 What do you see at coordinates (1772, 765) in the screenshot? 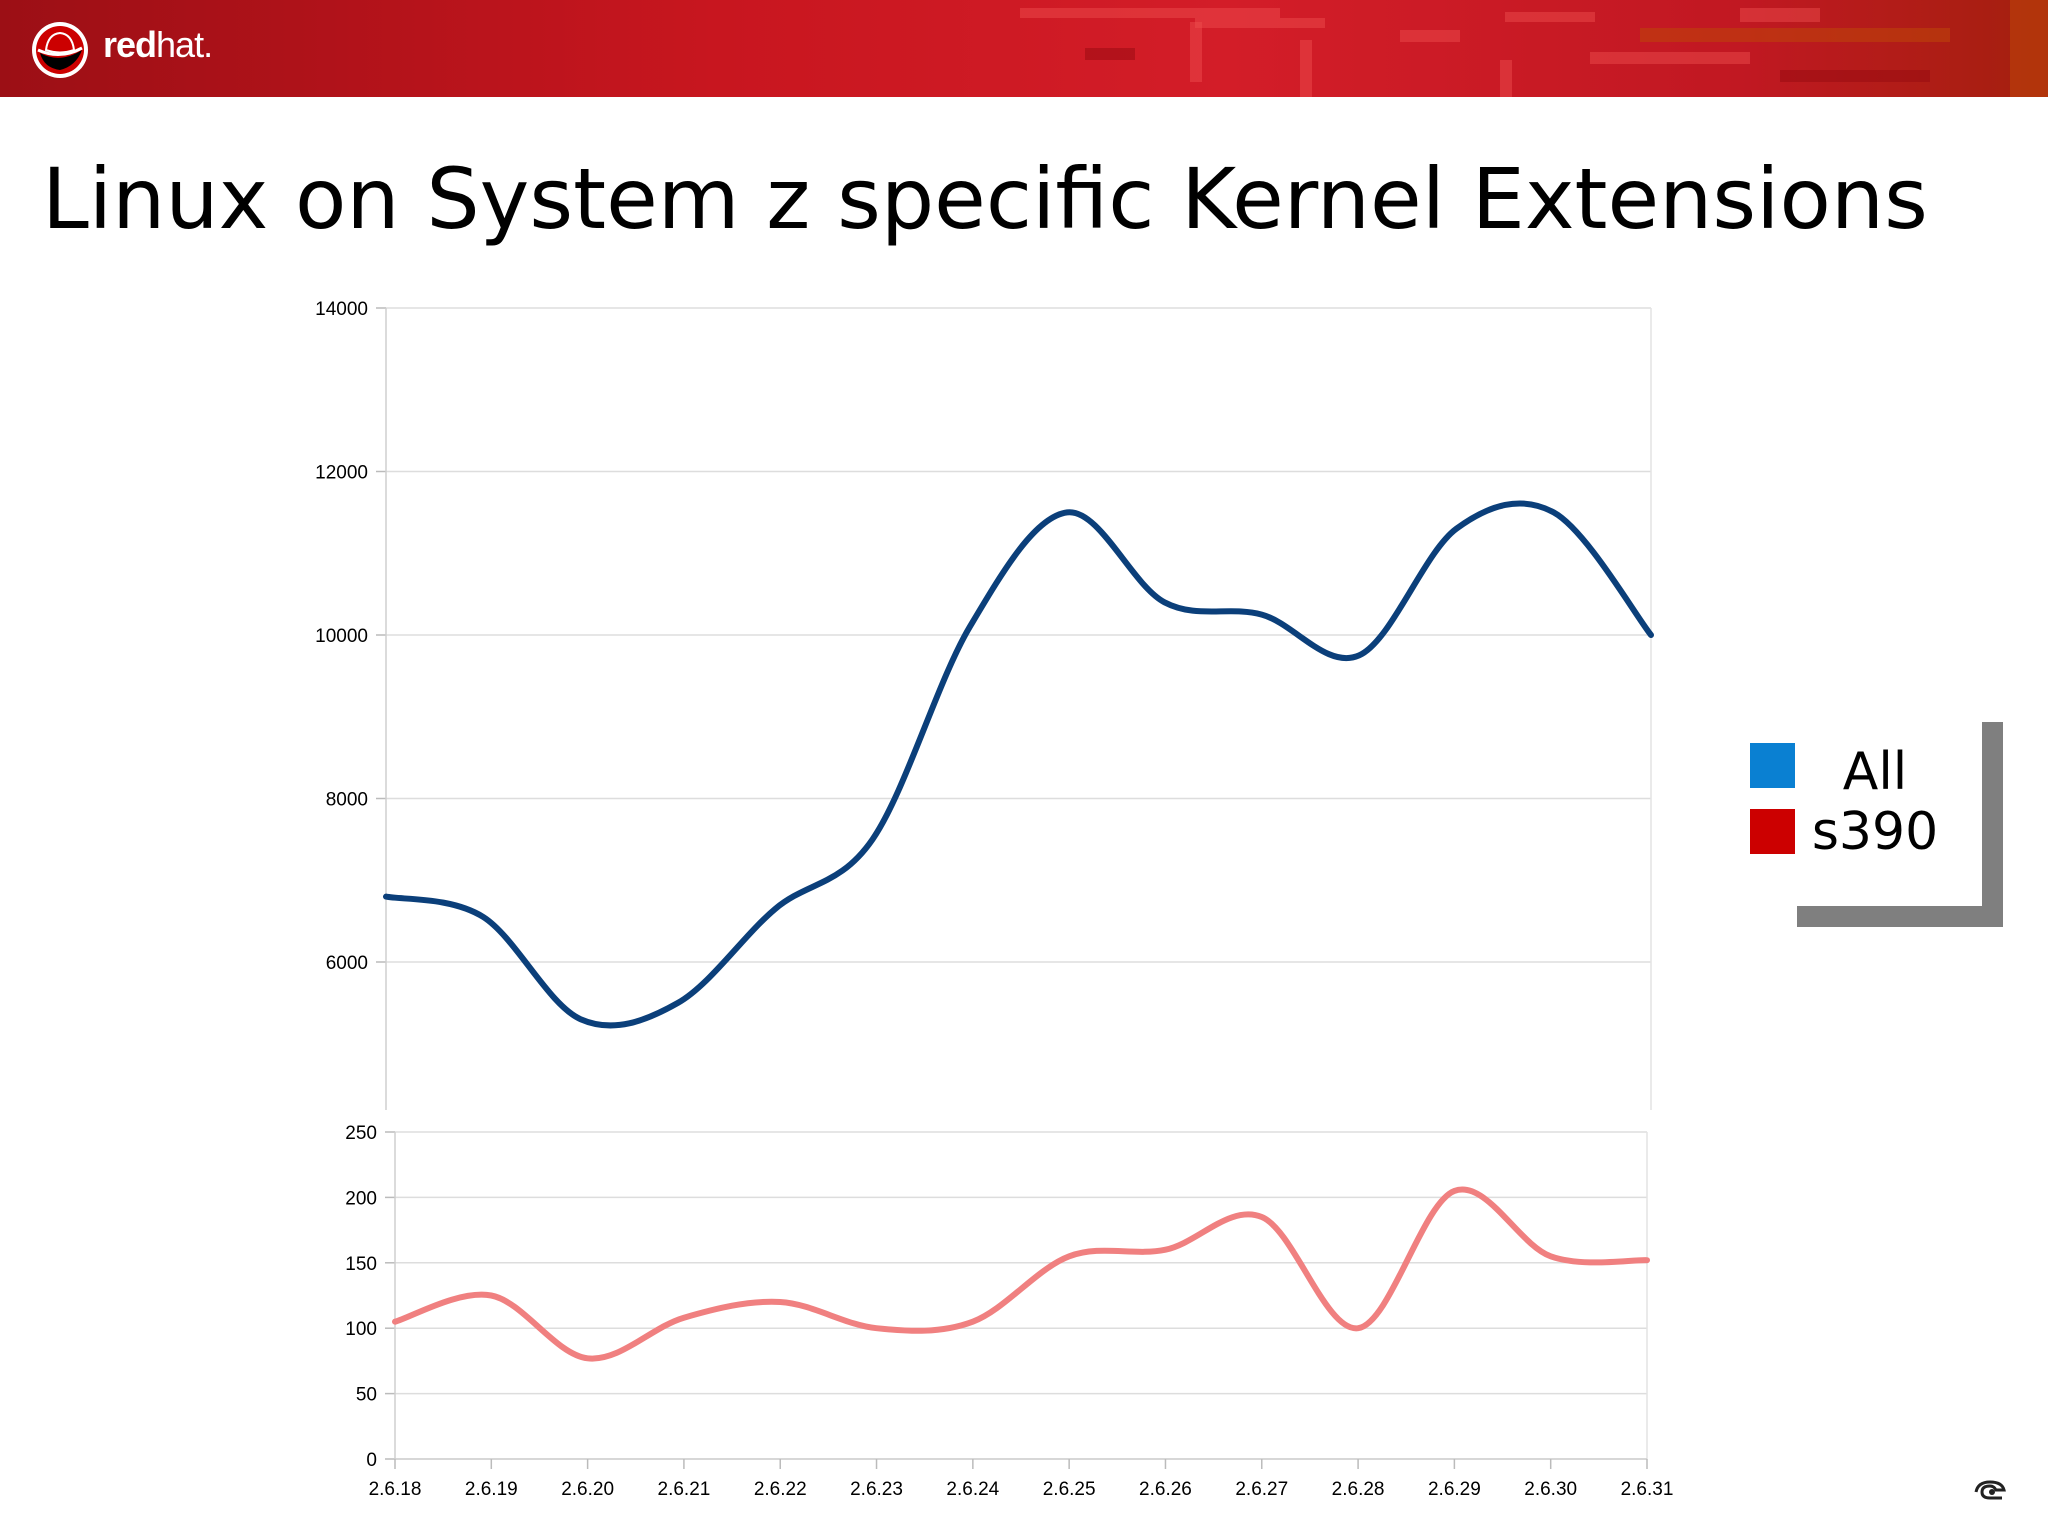
I see `legend-swatch-all` at bounding box center [1772, 765].